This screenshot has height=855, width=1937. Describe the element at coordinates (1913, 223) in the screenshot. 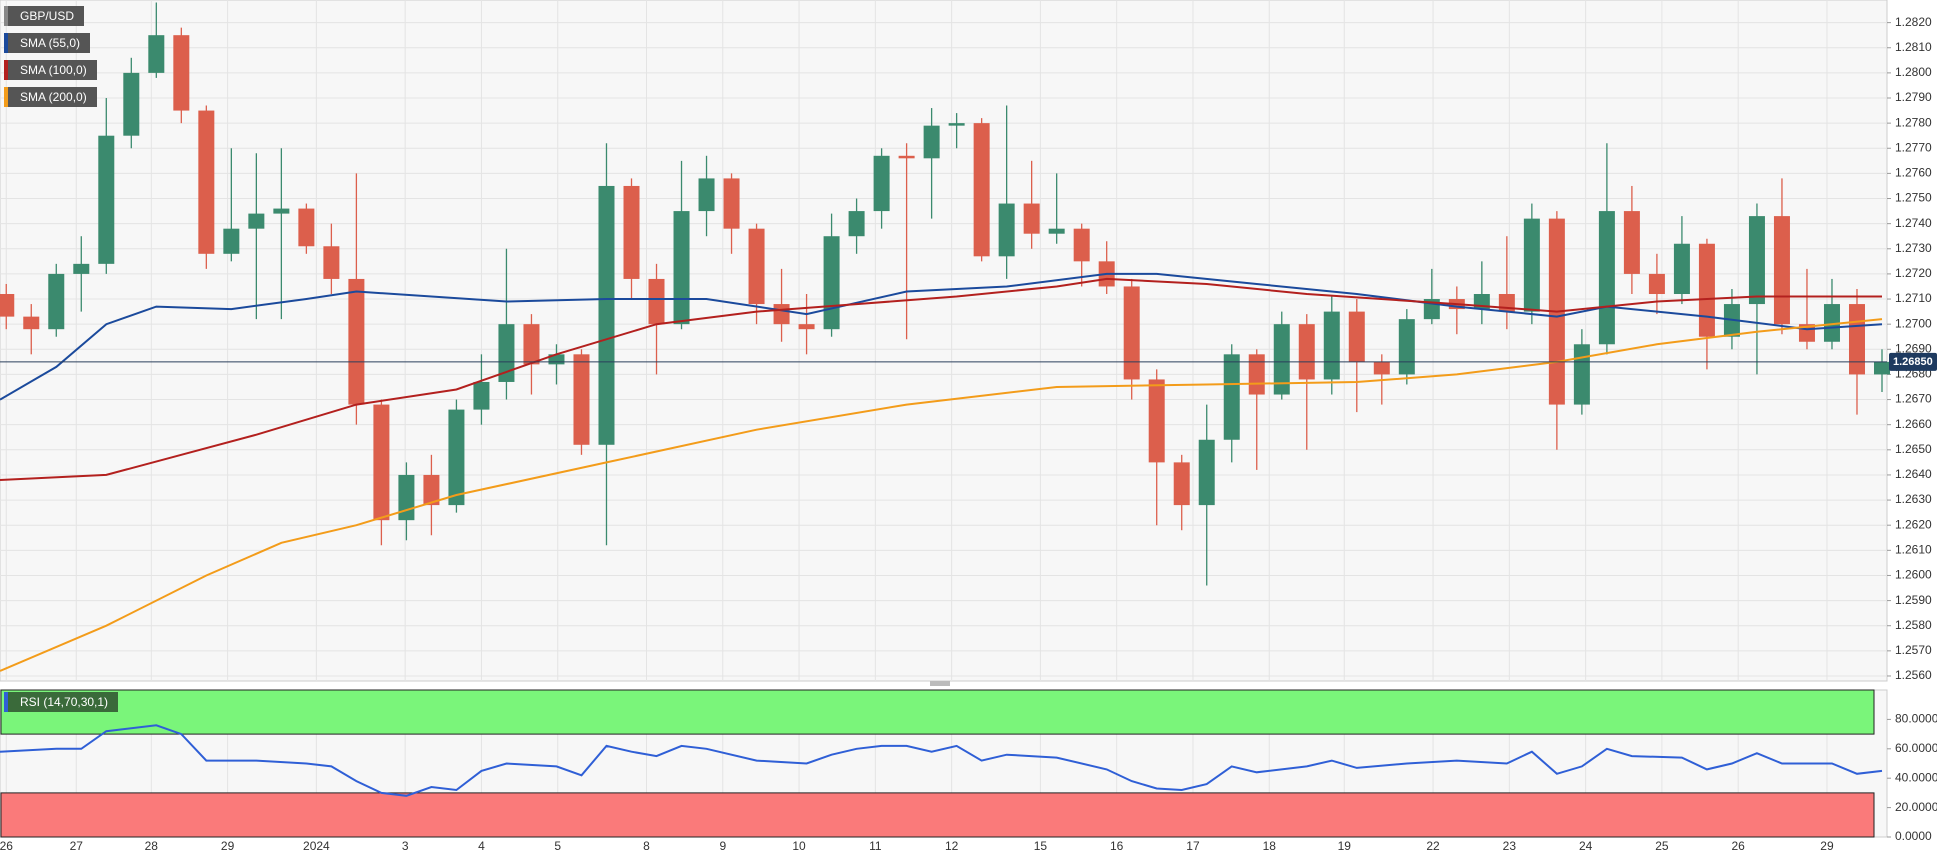

I see `y-tick-label: 1.2740` at that location.